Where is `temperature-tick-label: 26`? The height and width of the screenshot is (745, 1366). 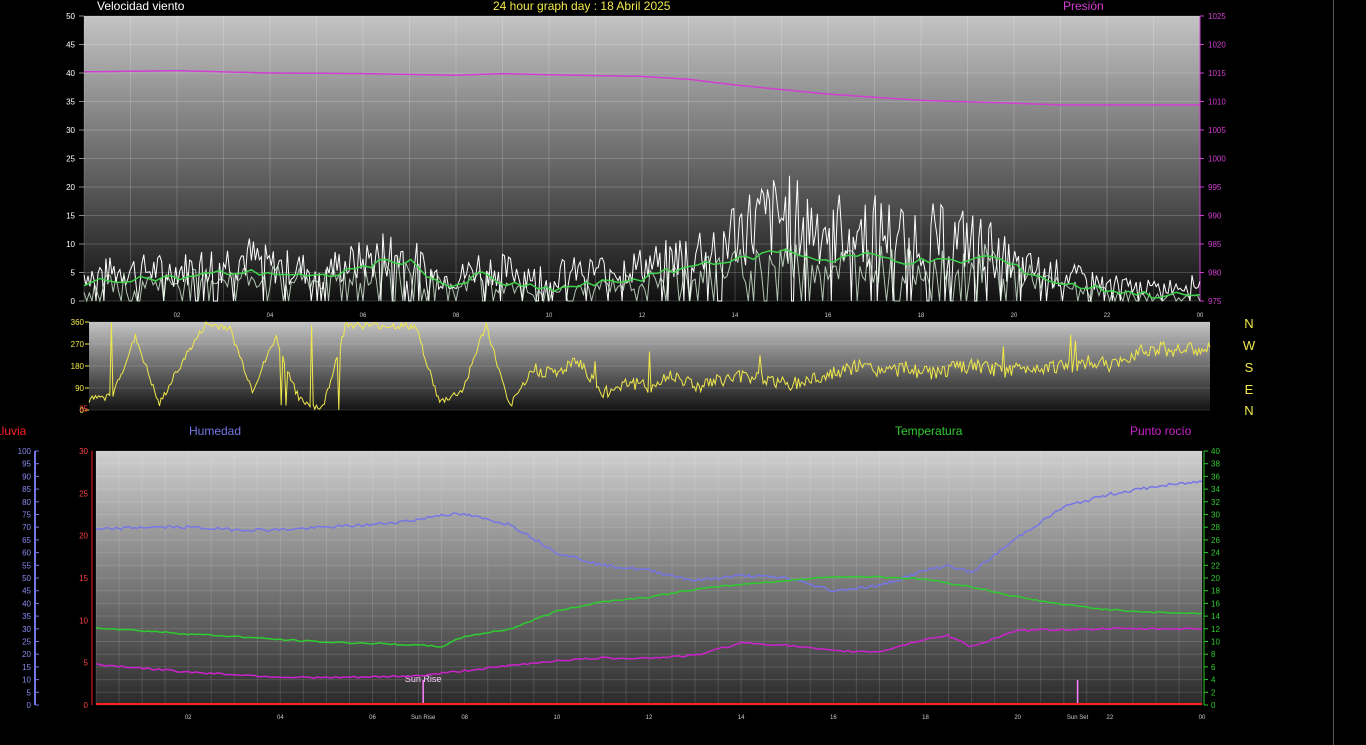
temperature-tick-label: 26 is located at coordinates (1215, 540).